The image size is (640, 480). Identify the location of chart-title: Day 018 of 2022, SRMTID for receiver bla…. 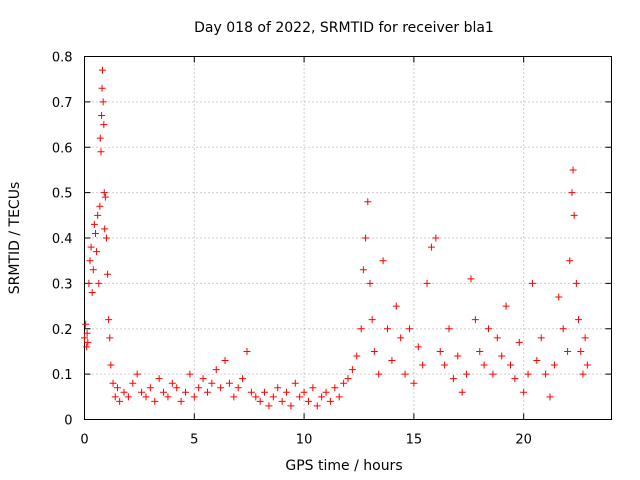
(344, 28).